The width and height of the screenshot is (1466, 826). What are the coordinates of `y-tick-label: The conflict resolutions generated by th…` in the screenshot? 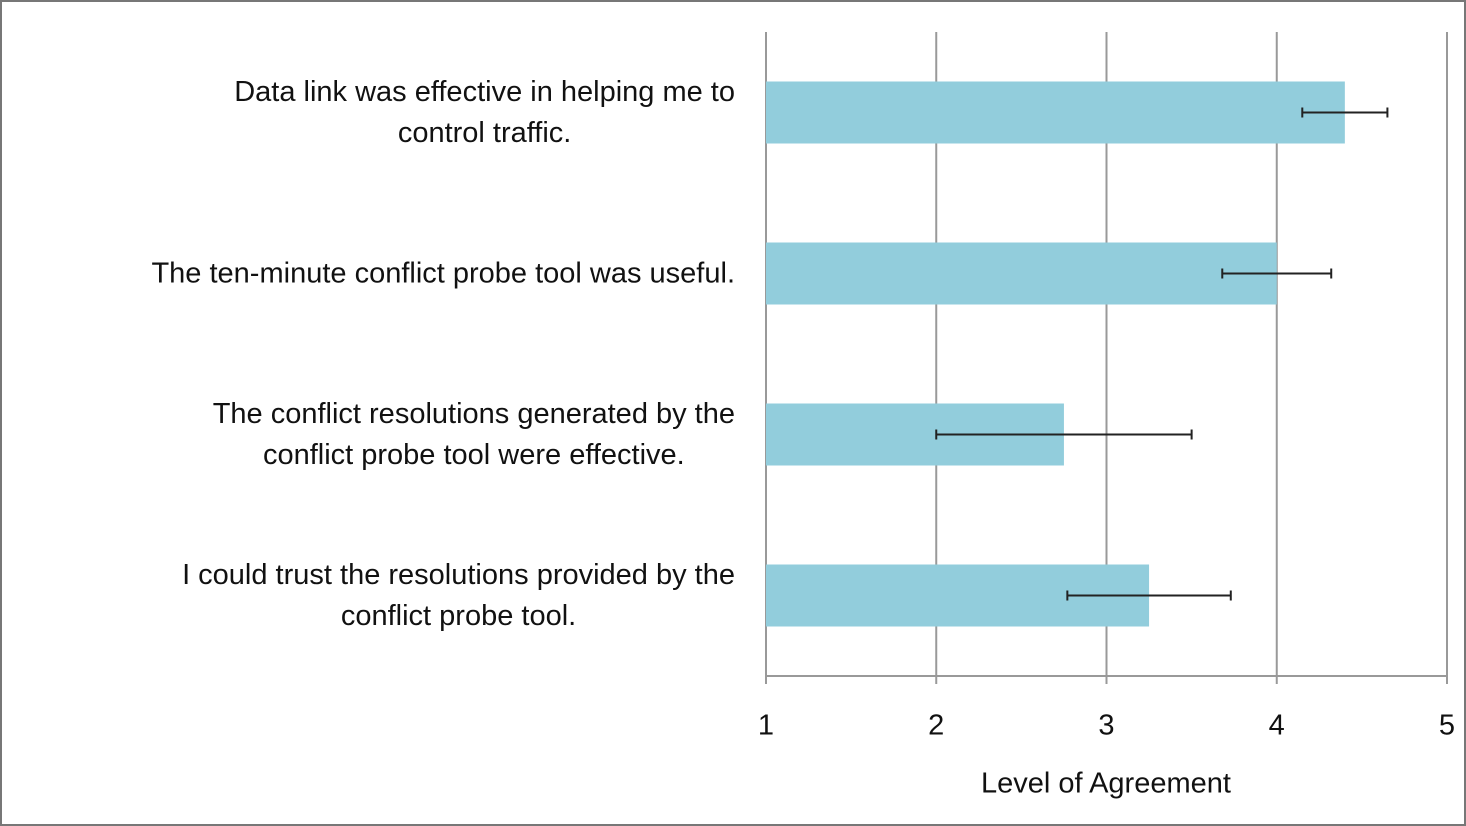 It's located at (473, 434).